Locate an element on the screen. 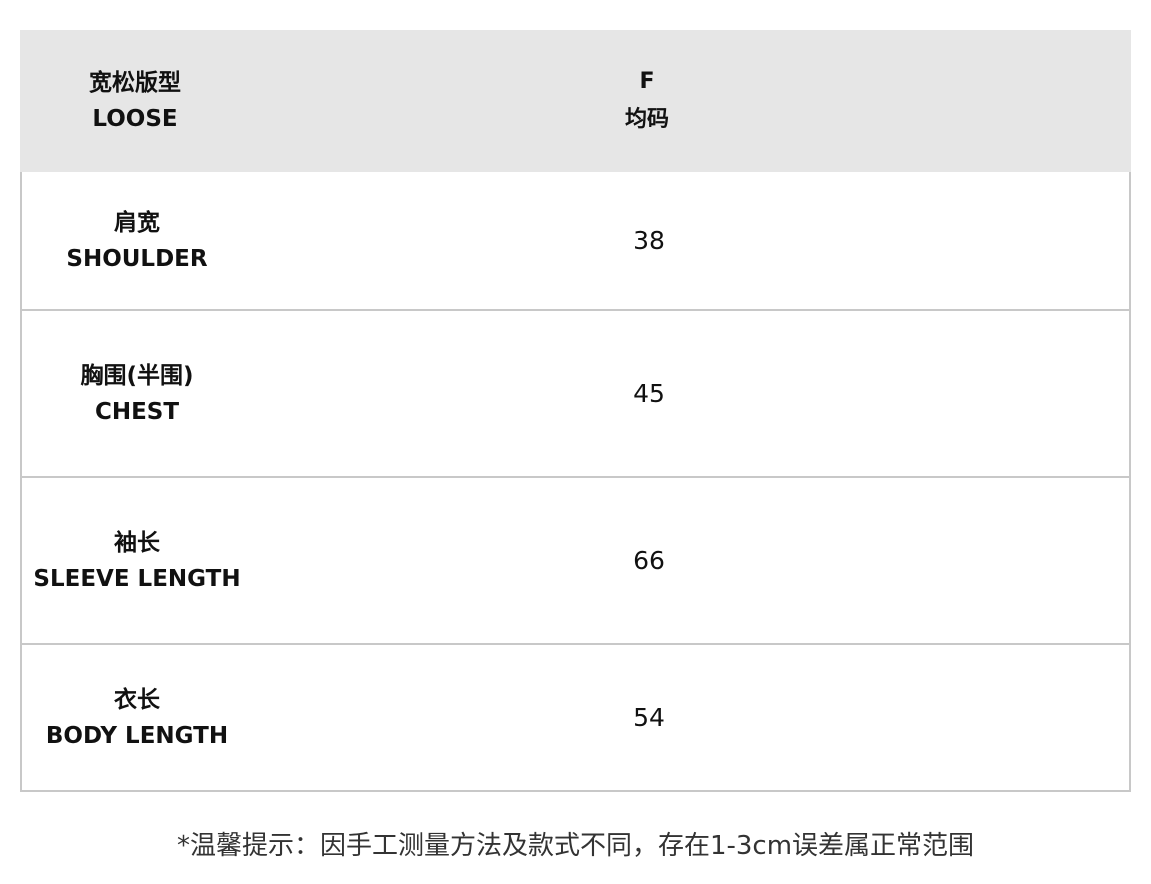 This screenshot has height=884, width=1151. fit-type-cn: 宽松版型 is located at coordinates (135, 83).